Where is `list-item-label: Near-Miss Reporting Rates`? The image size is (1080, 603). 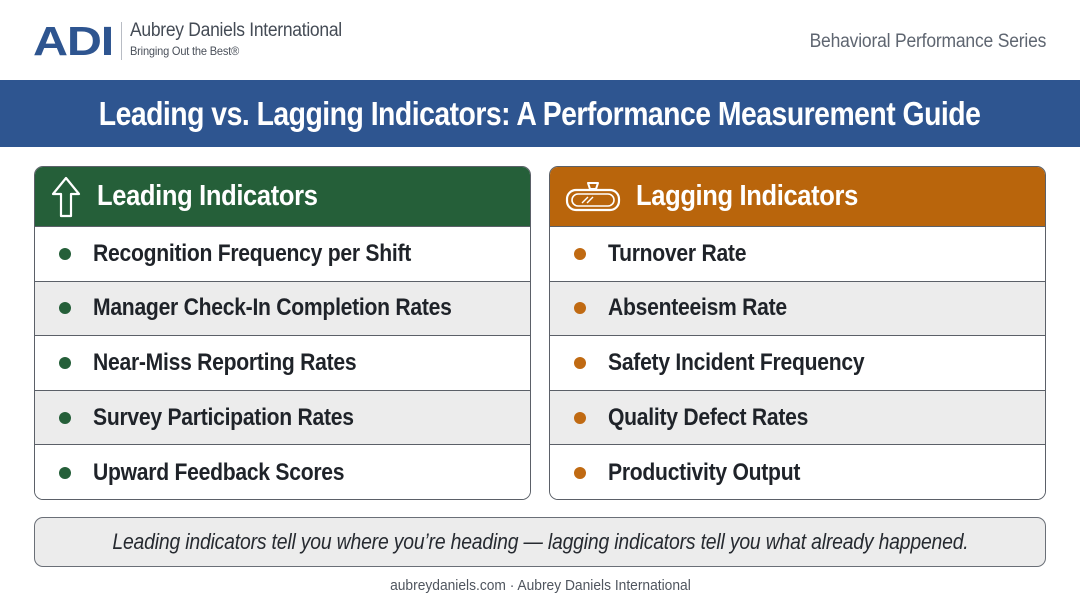 list-item-label: Near-Miss Reporting Rates is located at coordinates (225, 362).